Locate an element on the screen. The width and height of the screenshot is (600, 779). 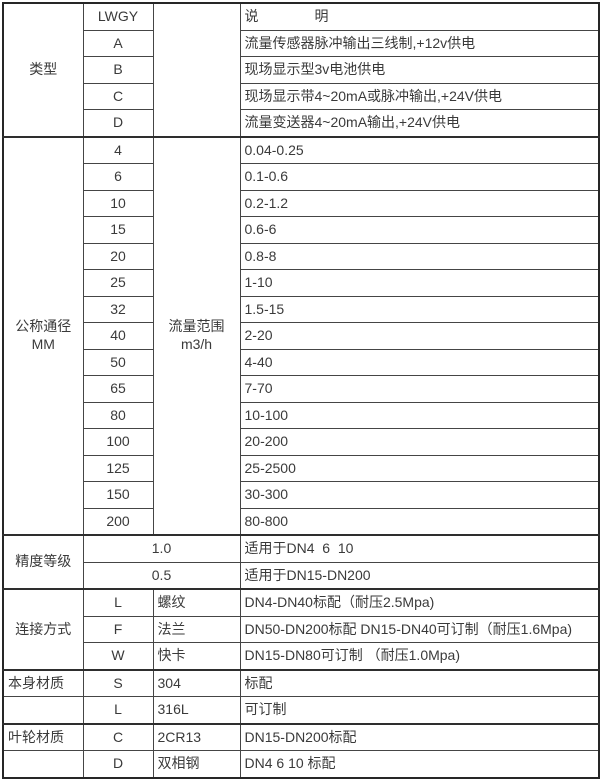
diameter-row: 50 4-40 is located at coordinates (301, 362).